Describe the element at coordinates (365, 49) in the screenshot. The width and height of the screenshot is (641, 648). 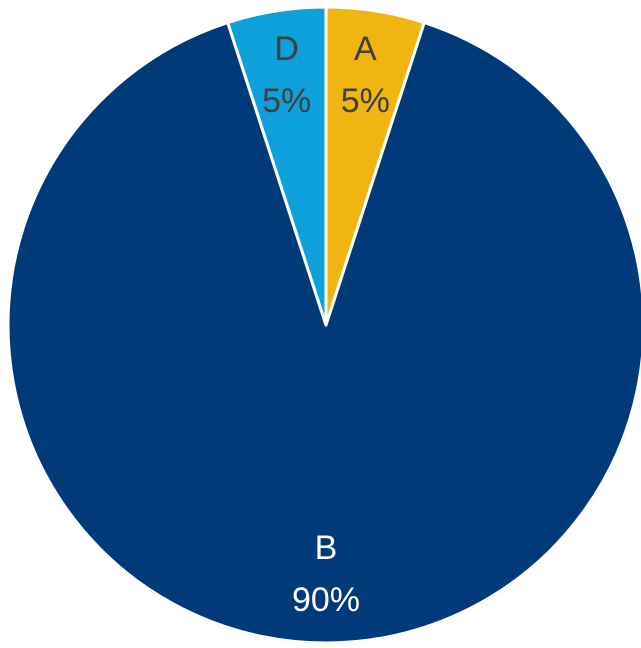
I see `slice-label: A` at that location.